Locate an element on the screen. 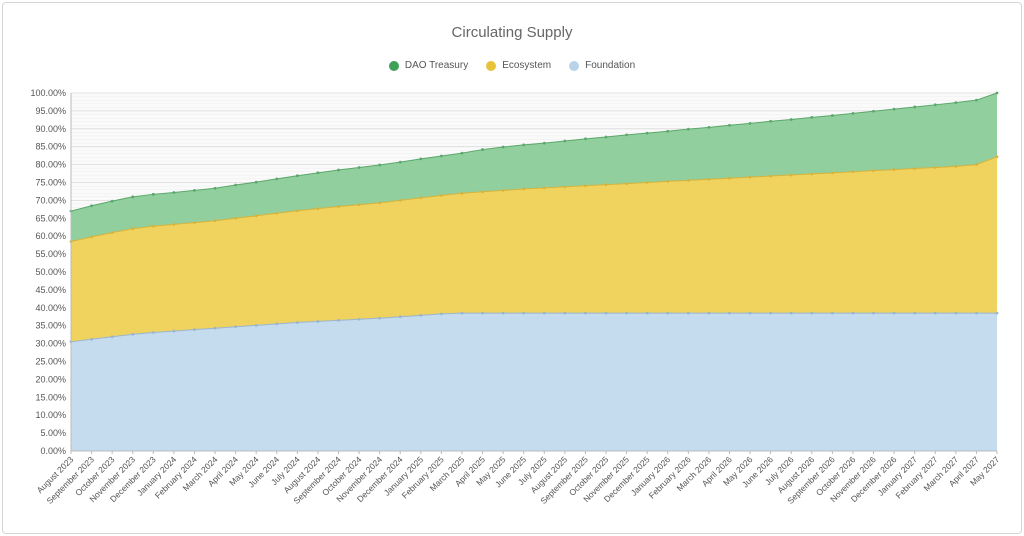 The width and height of the screenshot is (1024, 536). legend-swatch-dao-treasury is located at coordinates (393, 65).